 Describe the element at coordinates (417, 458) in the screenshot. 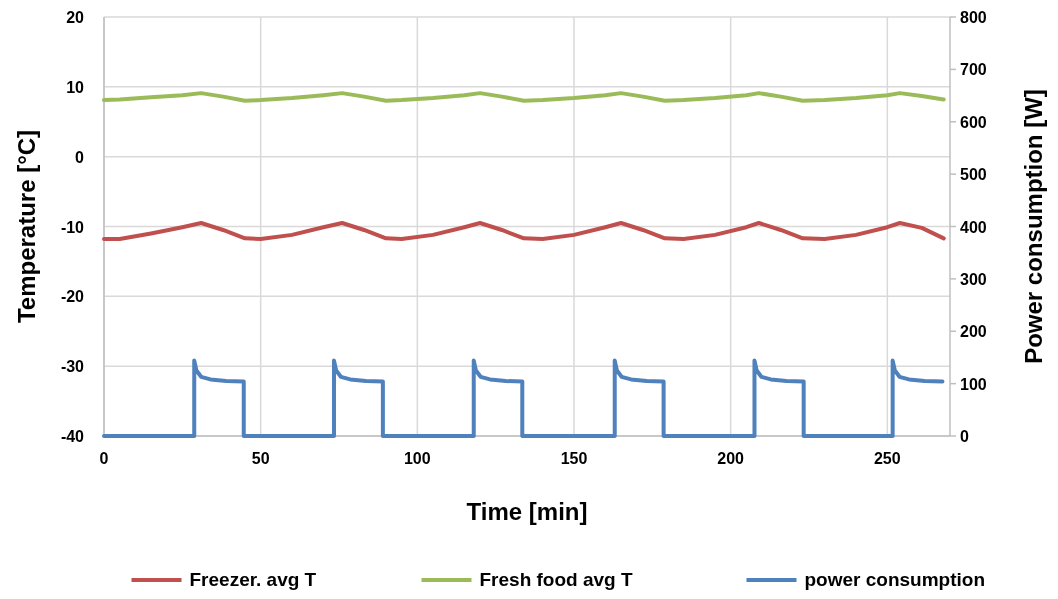

I see `x-tick-label: 100` at that location.